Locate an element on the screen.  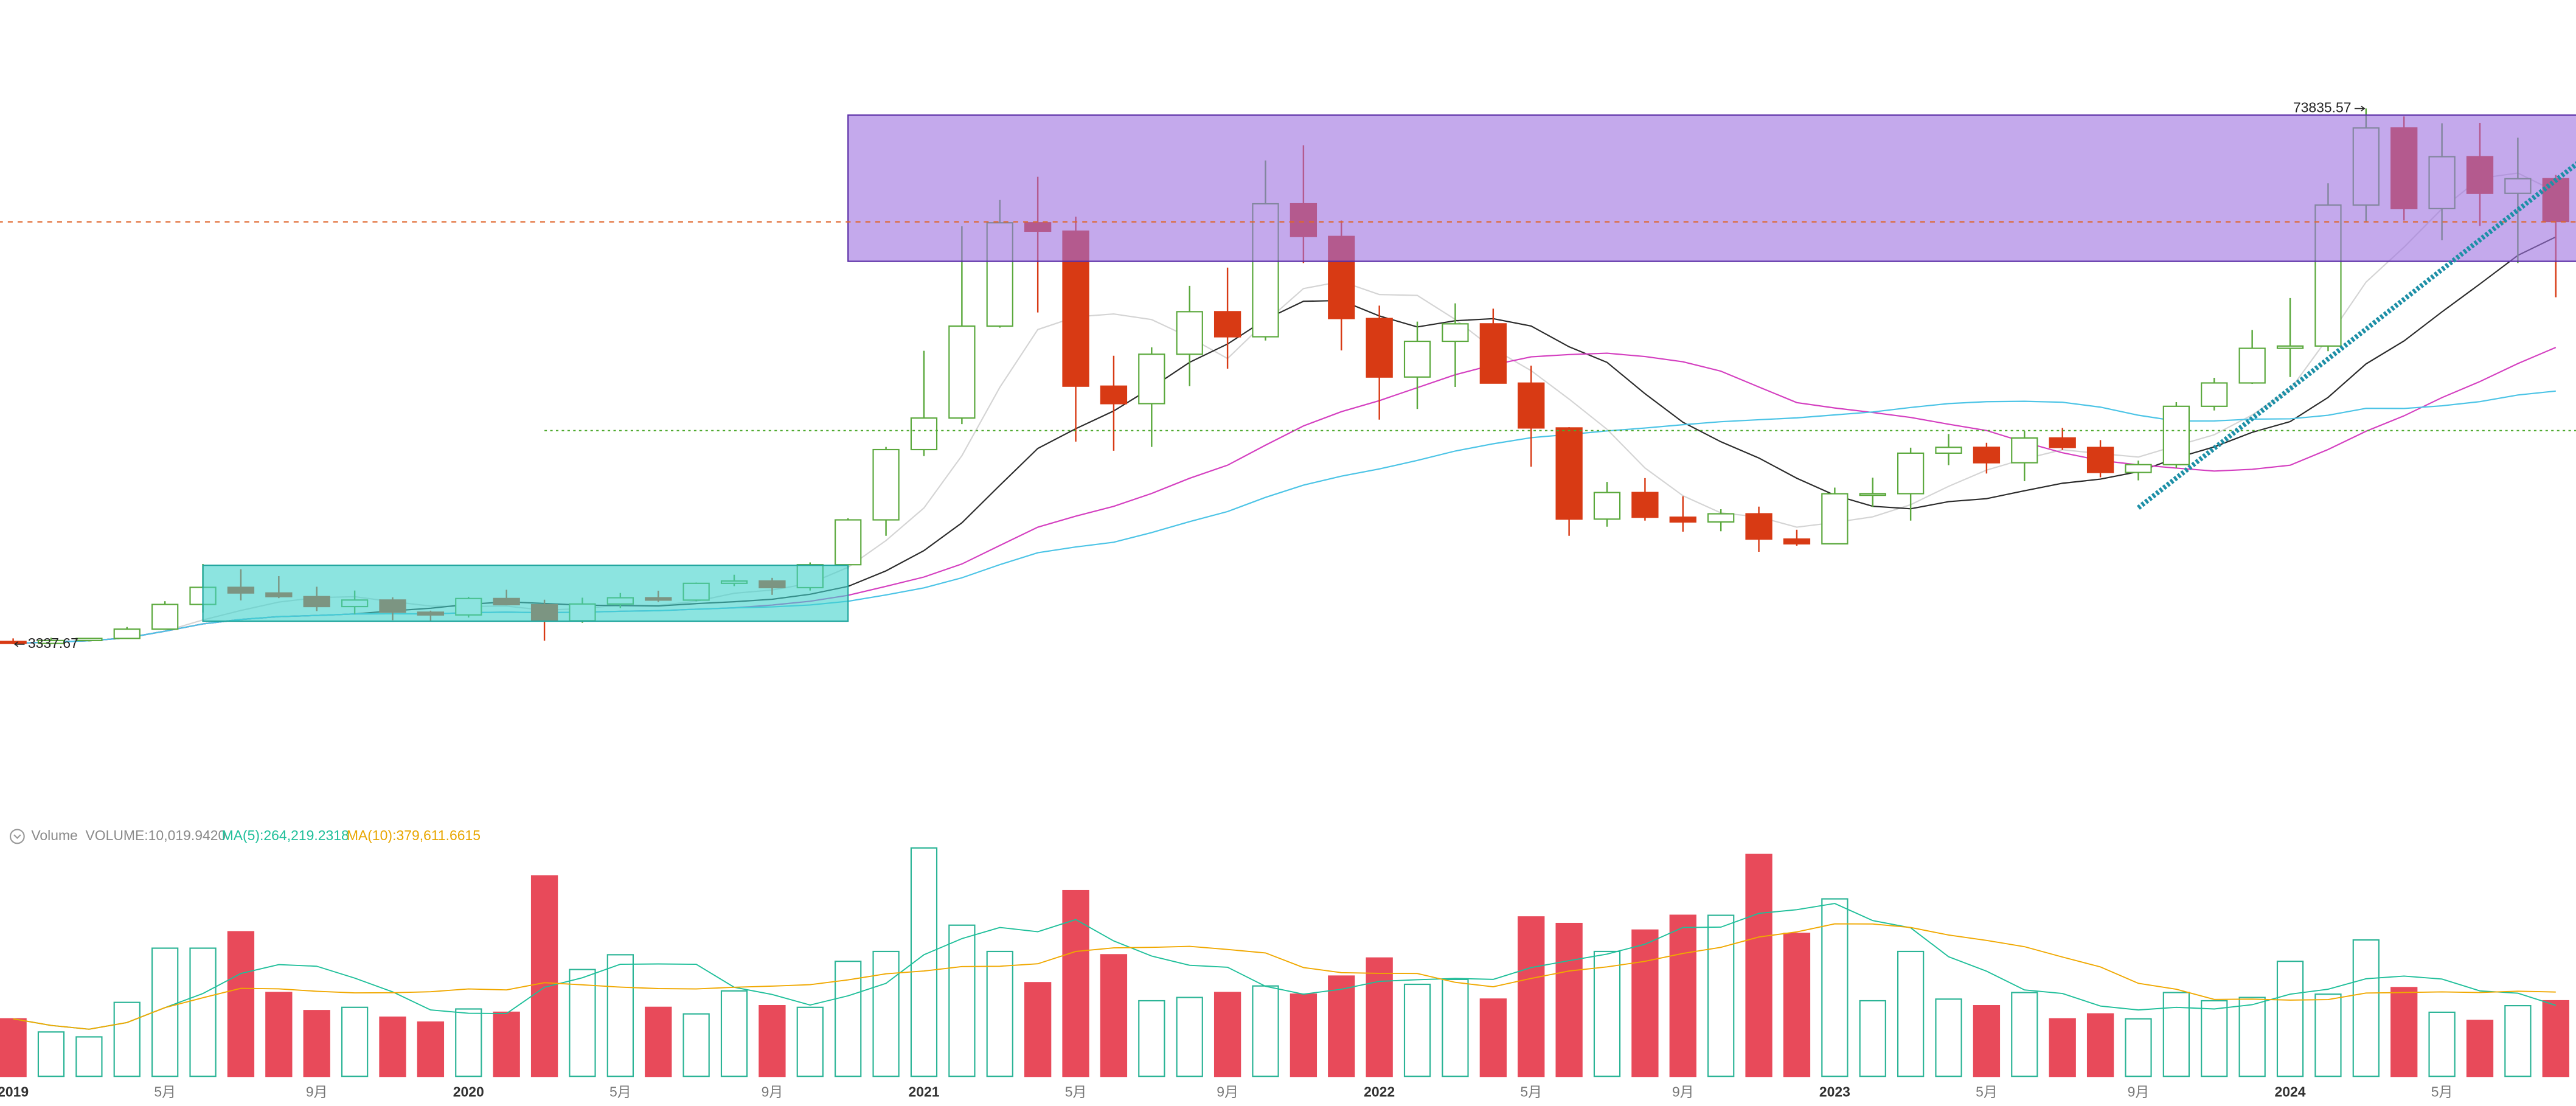
max-price-label: 73835.57 is located at coordinates (2322, 107).